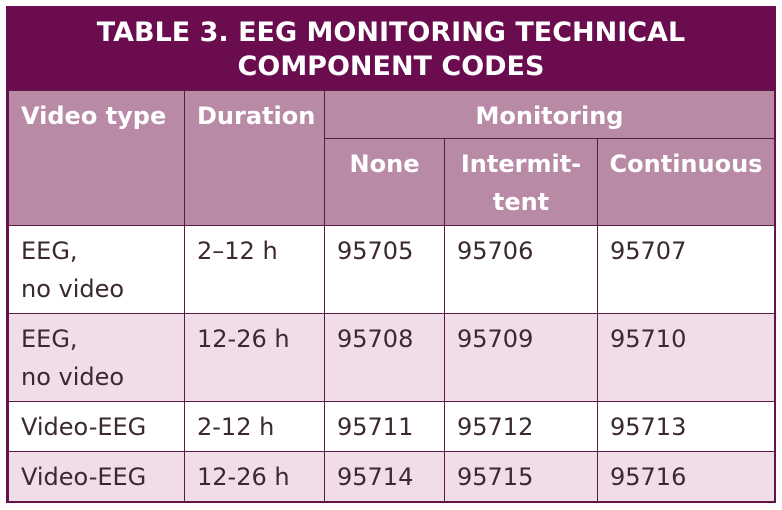 Image resolution: width=782 pixels, height=510 pixels. Describe the element at coordinates (384, 182) in the screenshot. I see `header-none: None` at that location.